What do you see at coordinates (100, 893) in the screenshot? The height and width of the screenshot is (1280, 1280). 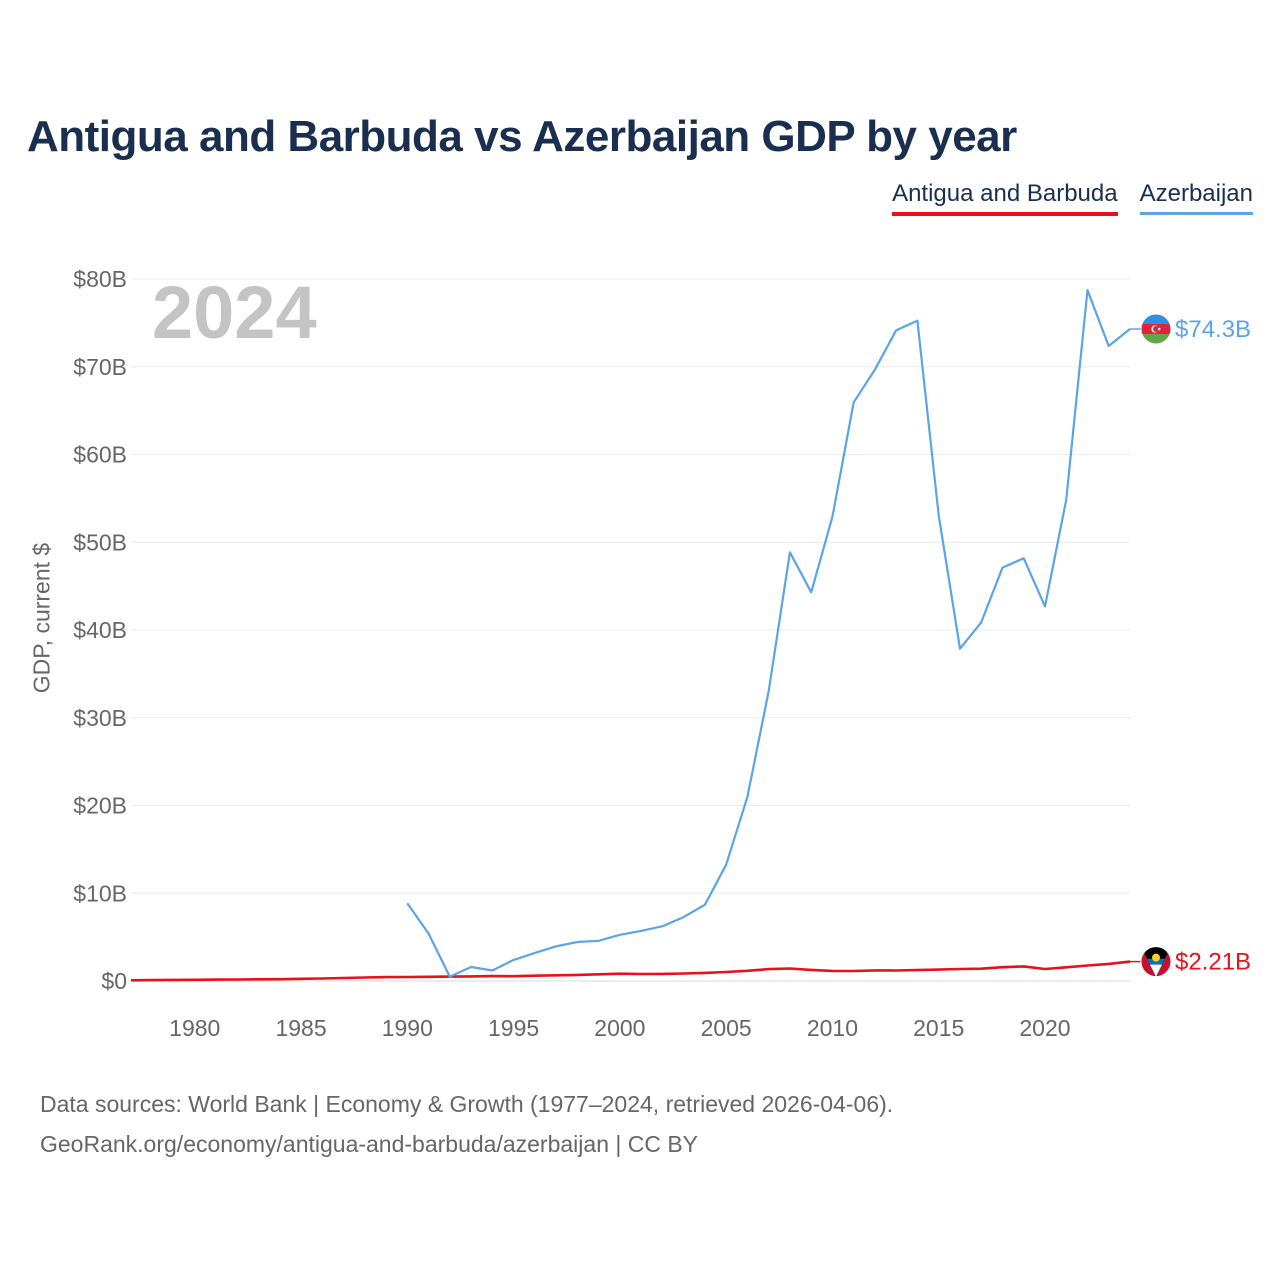 I see `y-tick-label: $10B` at bounding box center [100, 893].